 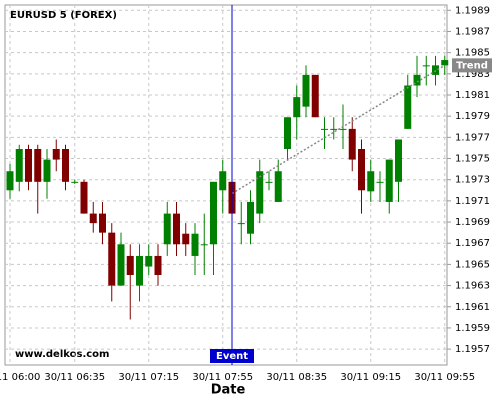 I want to click on y-tick-label: 1.1963, so click(x=472, y=286).